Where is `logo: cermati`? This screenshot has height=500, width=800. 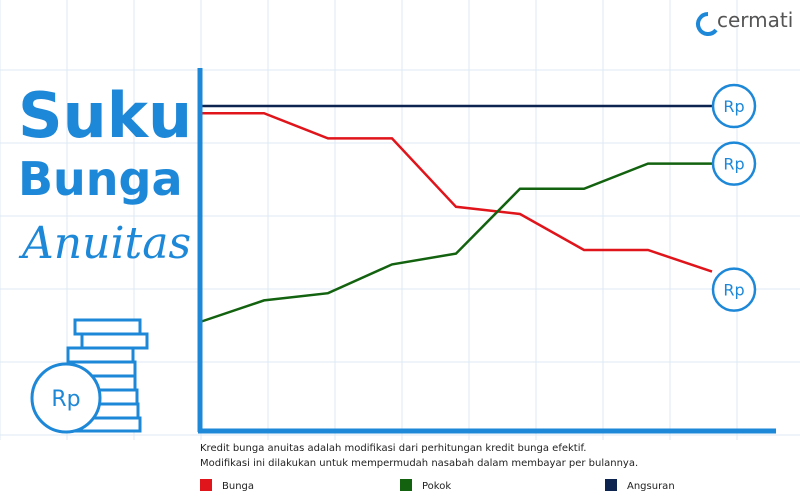 logo: cermati is located at coordinates (744, 22).